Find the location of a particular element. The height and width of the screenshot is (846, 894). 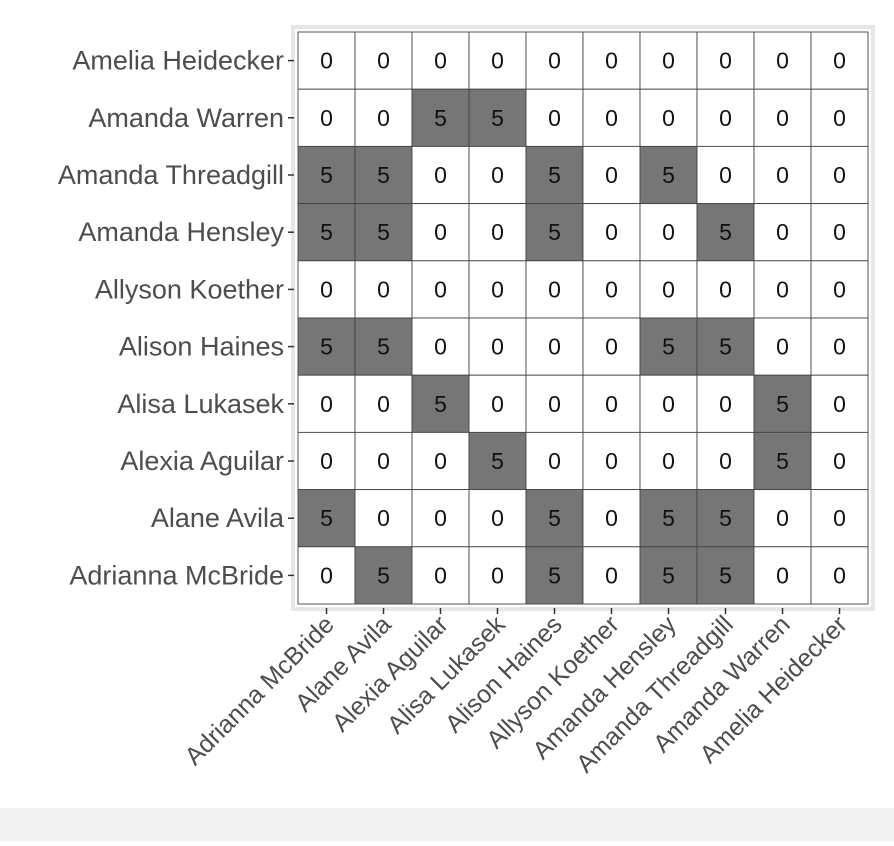

y-tick-label: Amanda Warren is located at coordinates (186, 118).